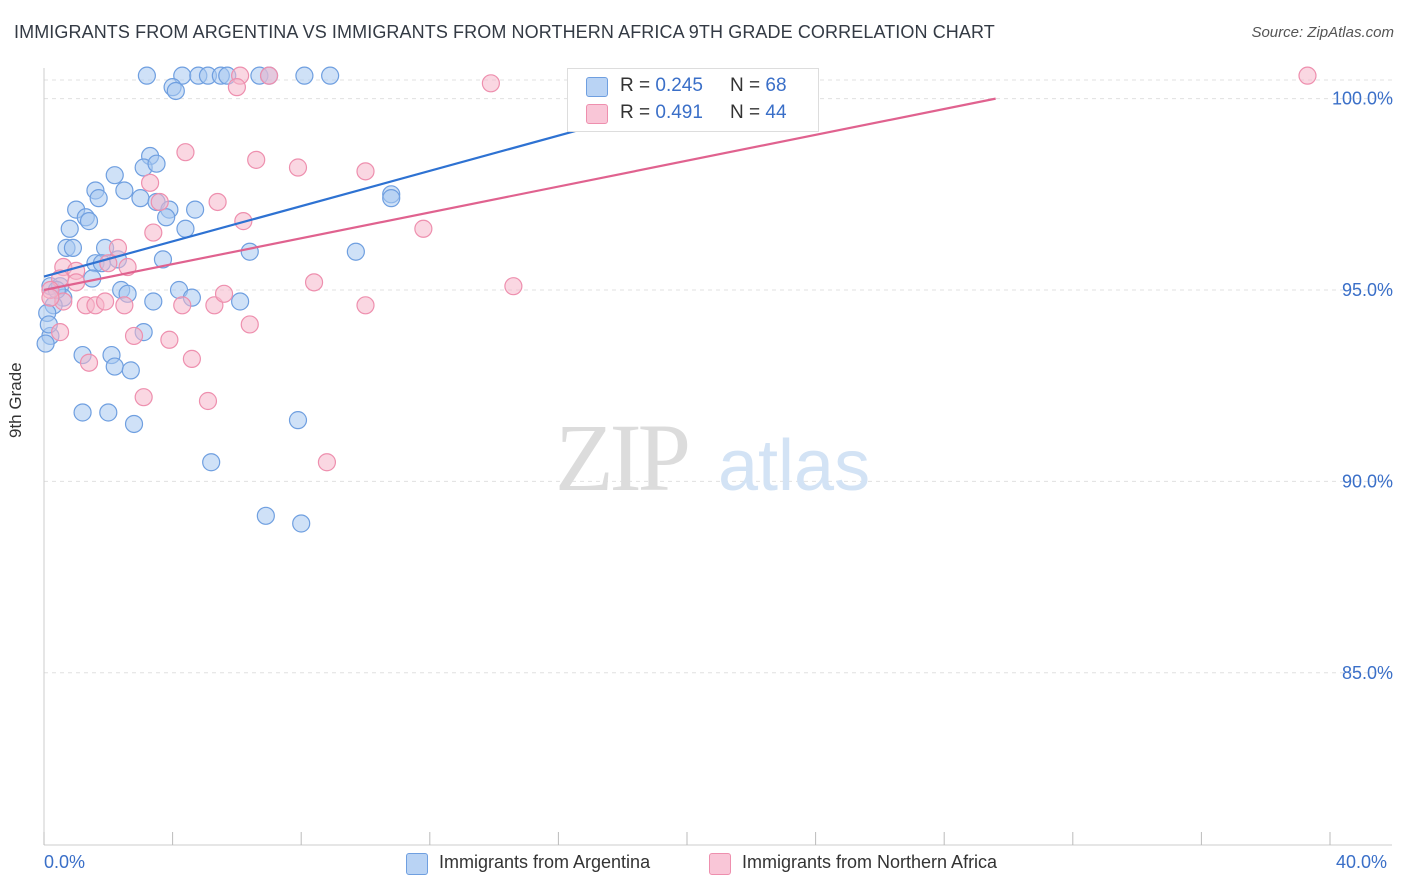 This screenshot has width=1406, height=892. Describe the element at coordinates (1362, 862) in the screenshot. I see `x-tick-label-max: 40.0%` at that location.